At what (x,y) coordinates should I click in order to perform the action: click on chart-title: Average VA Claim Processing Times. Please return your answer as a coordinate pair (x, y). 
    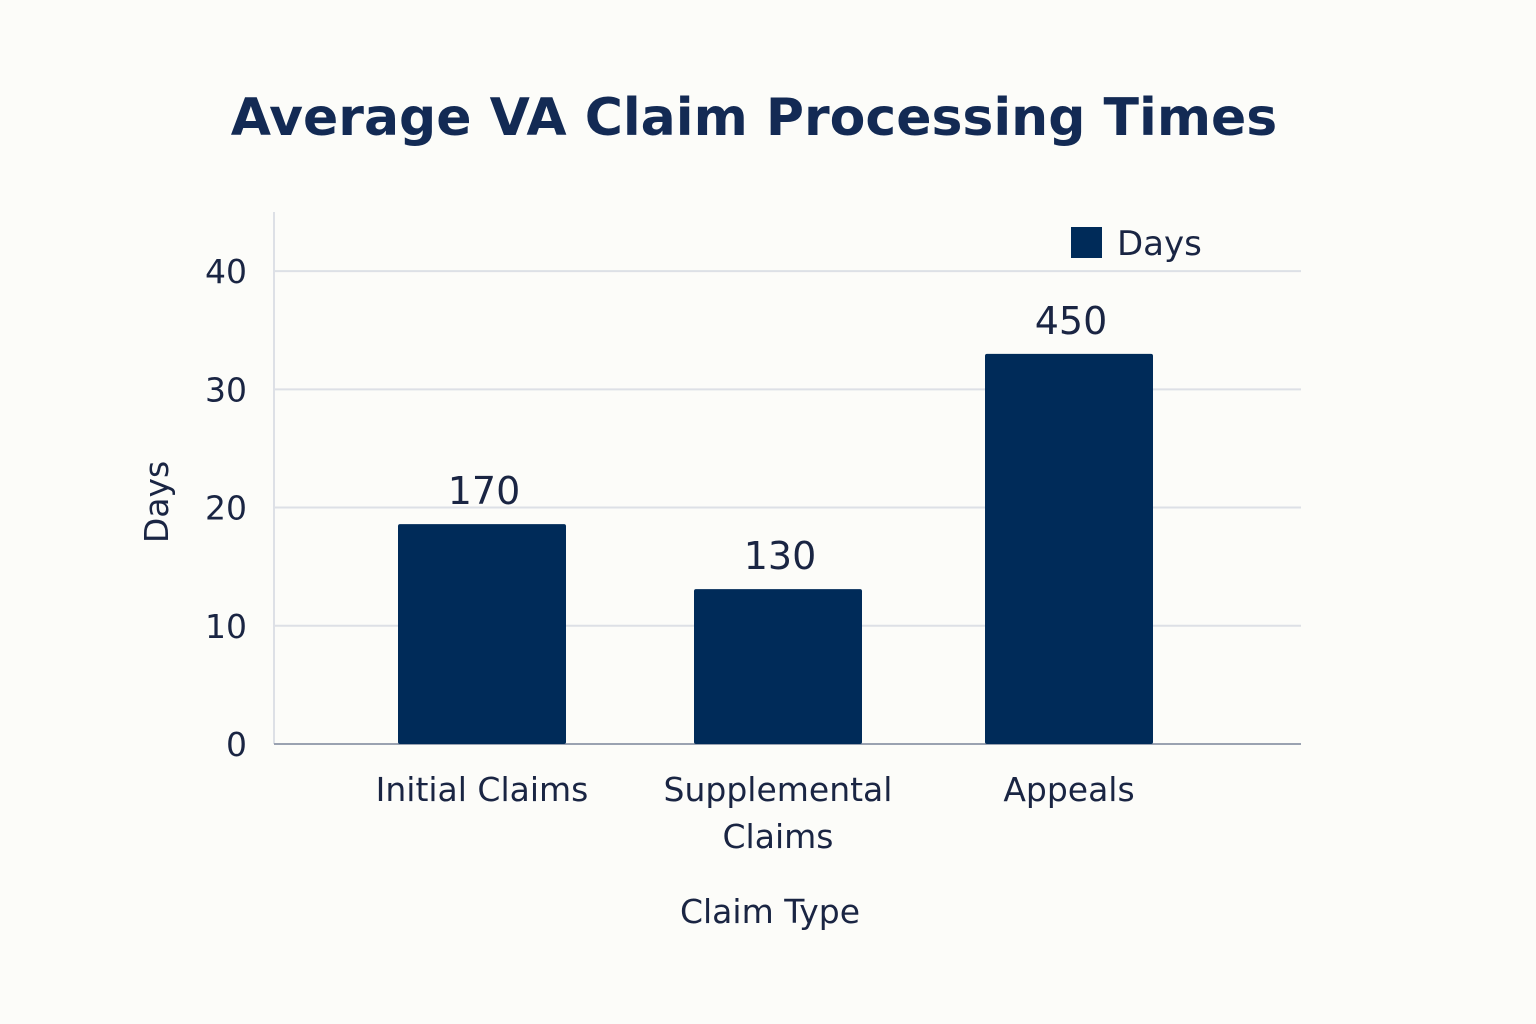
    Looking at the image, I should click on (754, 118).